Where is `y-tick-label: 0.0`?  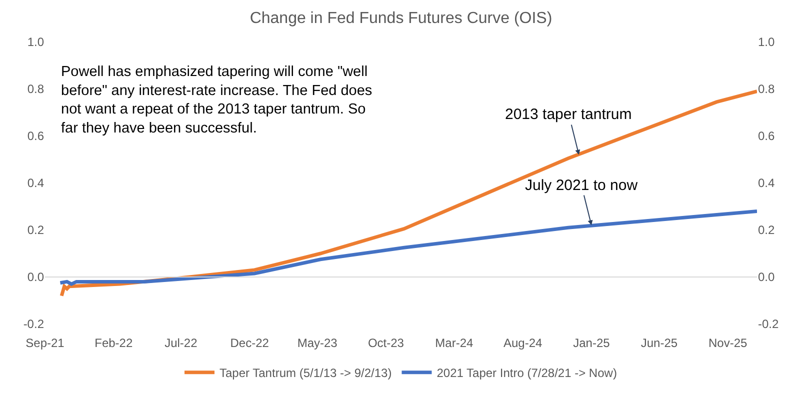
y-tick-label: 0.0 is located at coordinates (35, 277).